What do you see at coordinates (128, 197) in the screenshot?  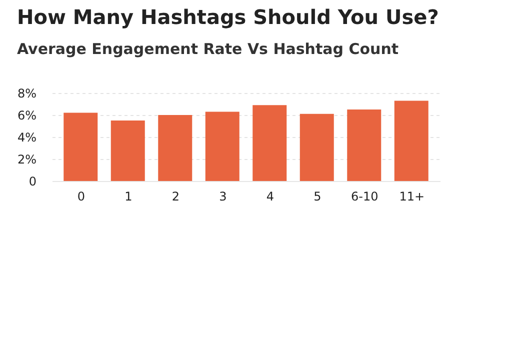 I see `x-tick-label: 1` at bounding box center [128, 197].